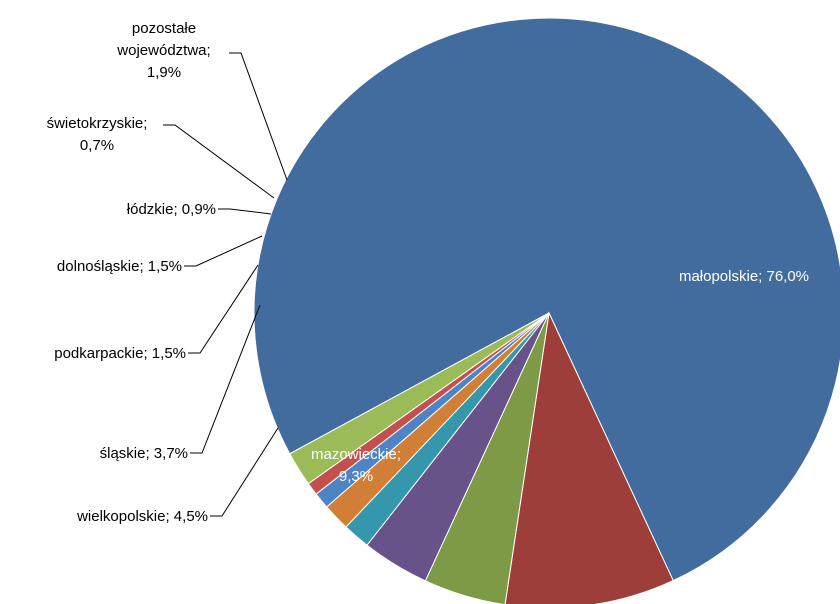 The width and height of the screenshot is (840, 604). I want to click on leader-line-podkarpackie, so click(223, 309).